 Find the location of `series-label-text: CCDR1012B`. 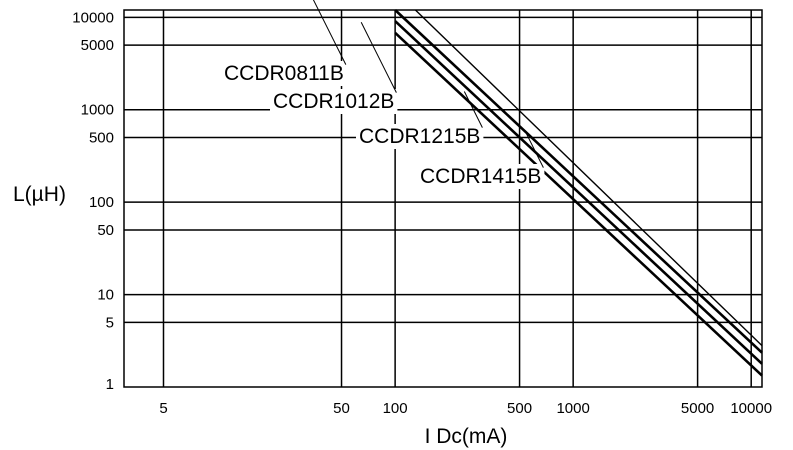

series-label-text: CCDR1012B is located at coordinates (333, 101).